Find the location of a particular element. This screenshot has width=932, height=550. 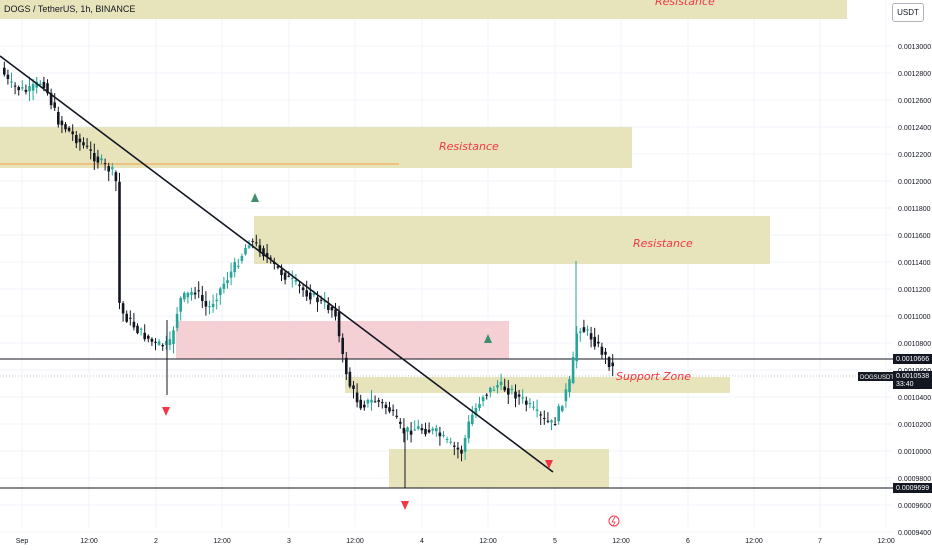

price-tick-label: 0.0010200 is located at coordinates (914, 425).